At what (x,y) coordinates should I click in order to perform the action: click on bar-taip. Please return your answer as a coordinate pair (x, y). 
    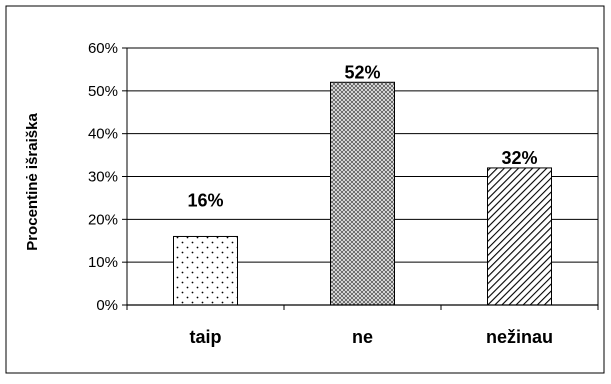
    Looking at the image, I should click on (205, 270).